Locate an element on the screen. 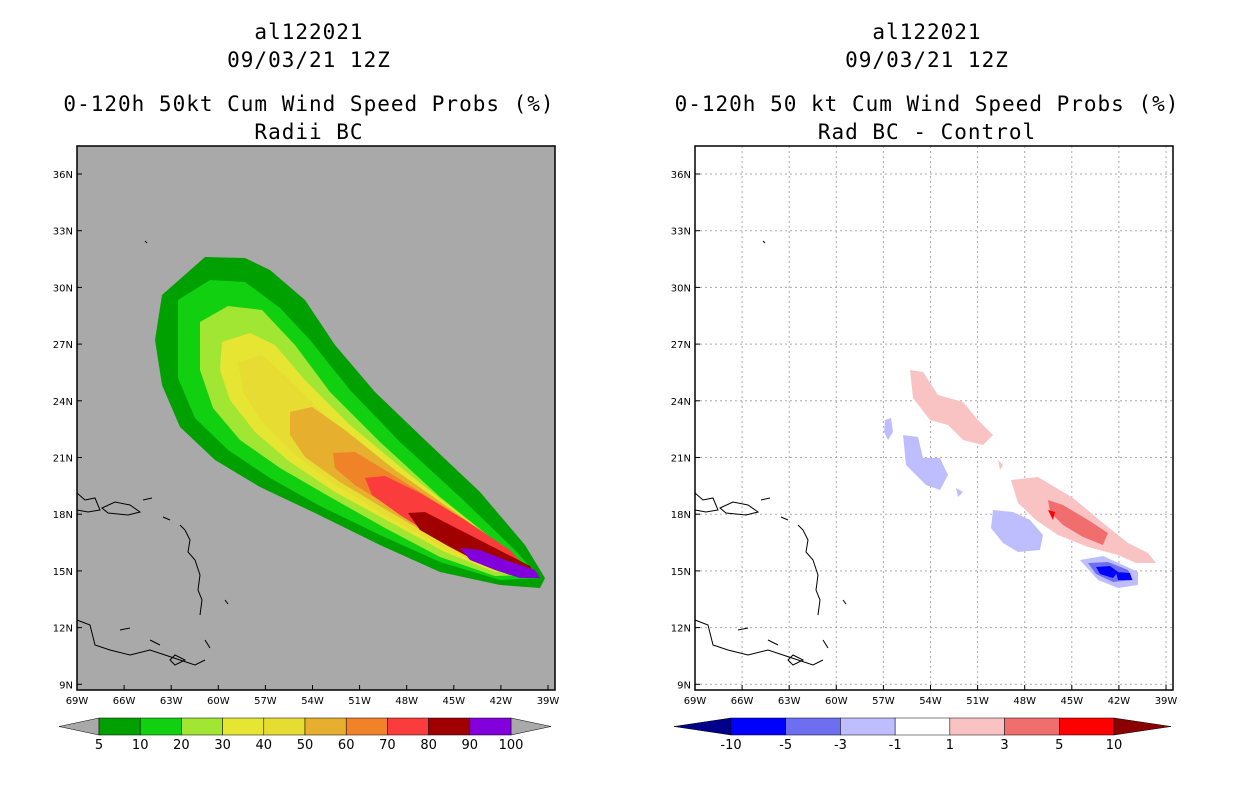  colorbar-label: -10 is located at coordinates (730, 745).